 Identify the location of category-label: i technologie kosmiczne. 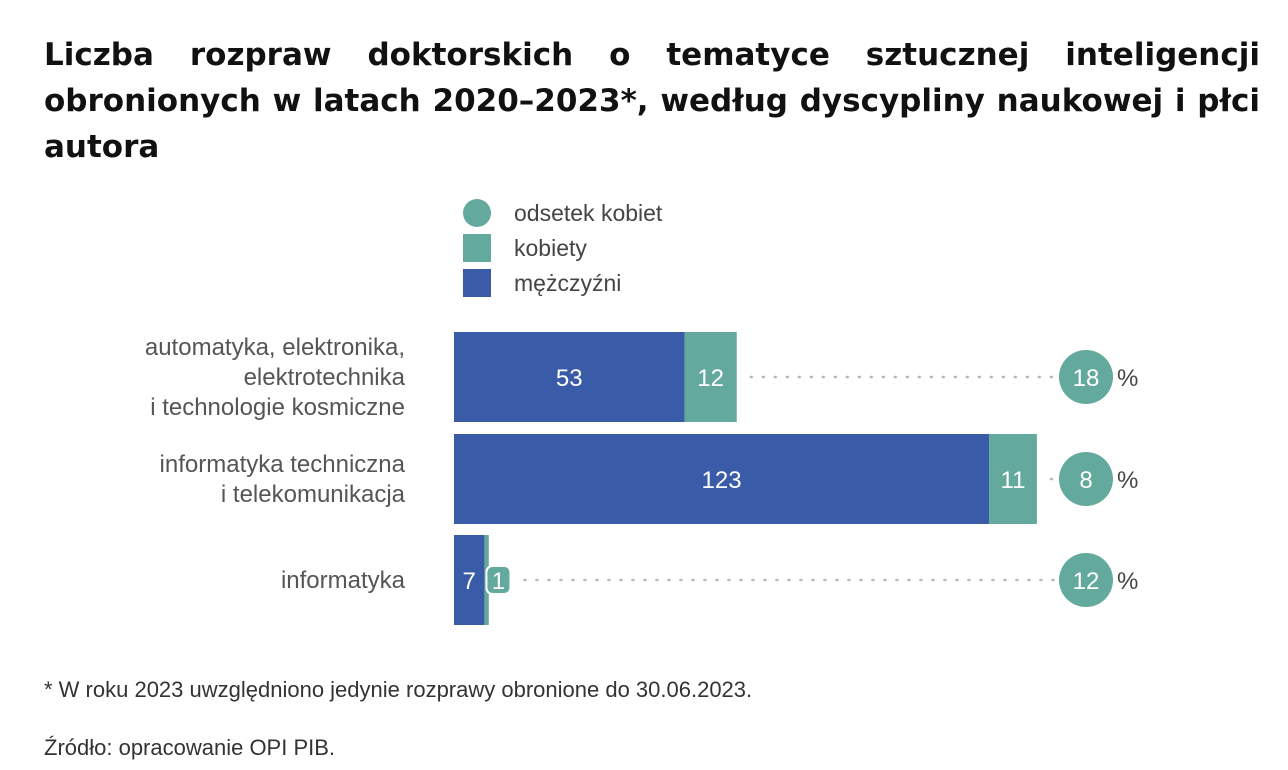
(277, 407).